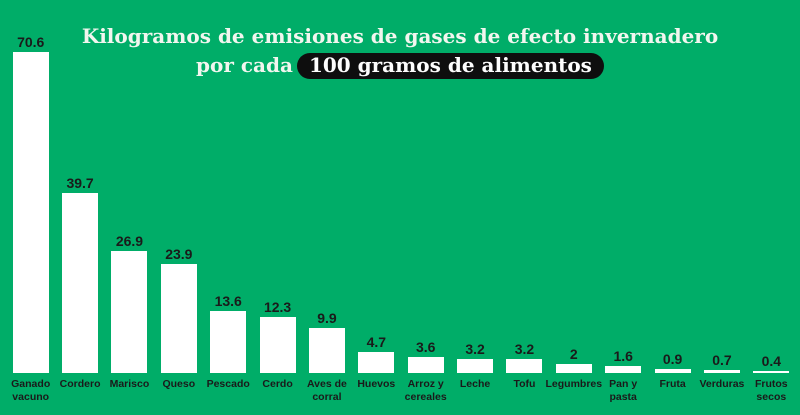  Describe the element at coordinates (326, 390) in the screenshot. I see `bar-label: Aves de corral` at that location.